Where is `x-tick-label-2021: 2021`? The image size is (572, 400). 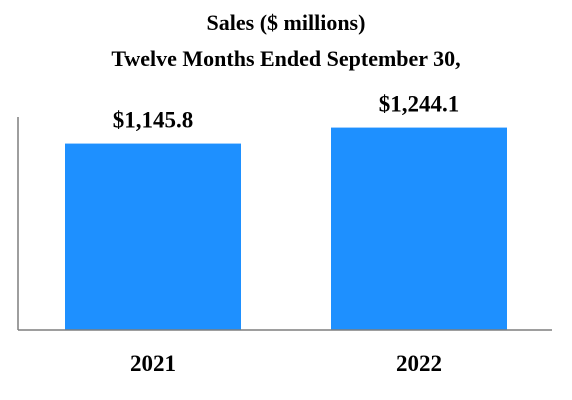
x-tick-label-2021: 2021 is located at coordinates (153, 363).